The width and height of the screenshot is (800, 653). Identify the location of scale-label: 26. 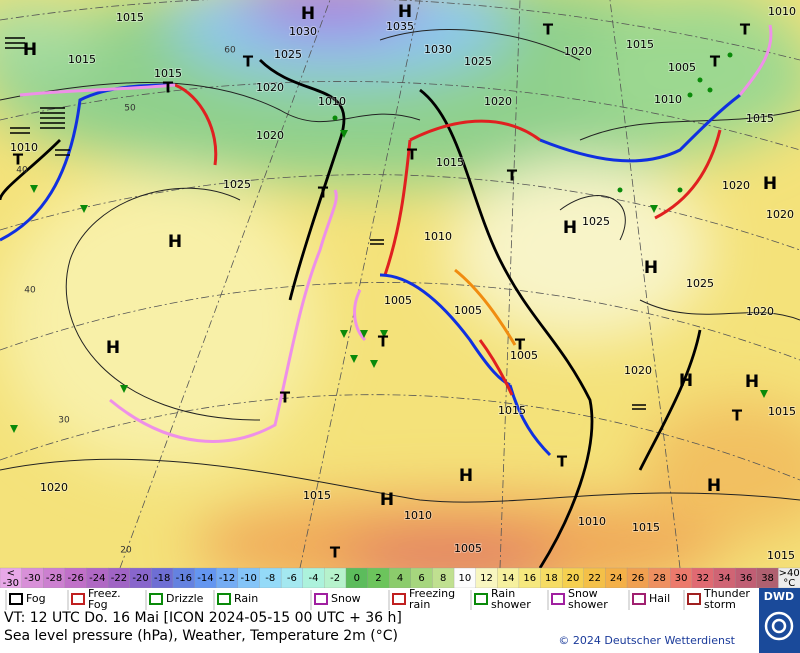
(637, 578).